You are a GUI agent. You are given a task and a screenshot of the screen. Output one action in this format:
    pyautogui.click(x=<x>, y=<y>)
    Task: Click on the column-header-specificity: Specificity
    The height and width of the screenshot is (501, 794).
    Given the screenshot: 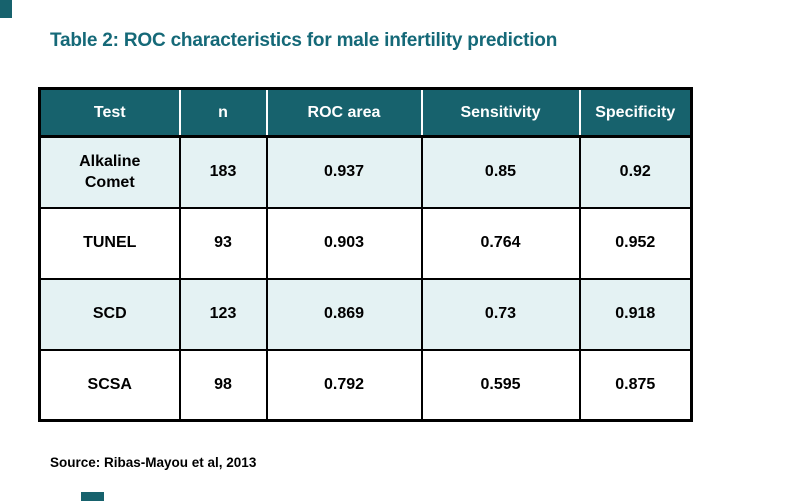 What is the action you would take?
    pyautogui.click(x=635, y=112)
    